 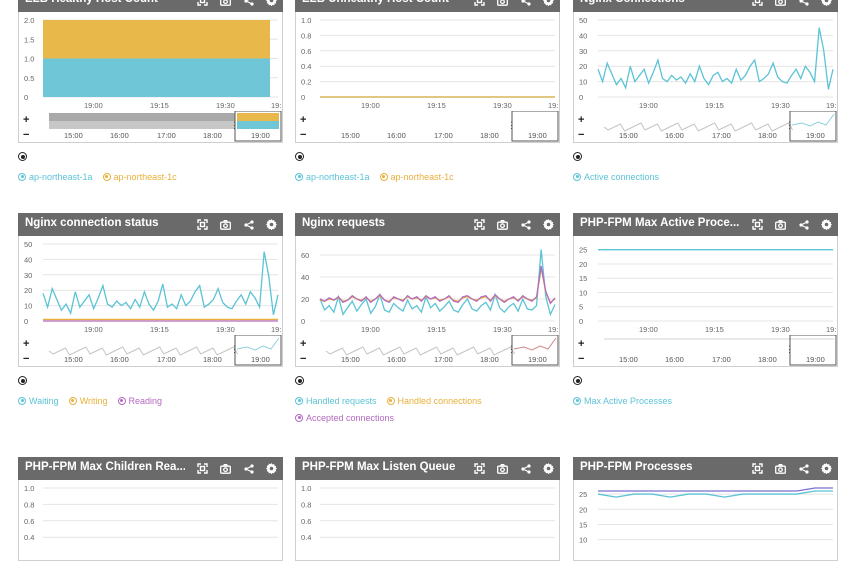 What do you see at coordinates (150, 62) in the screenshot?
I see `chart-area: 2.0 1.5 1.0 0.5 0 19:00 19:15 19:30 19:` at bounding box center [150, 62].